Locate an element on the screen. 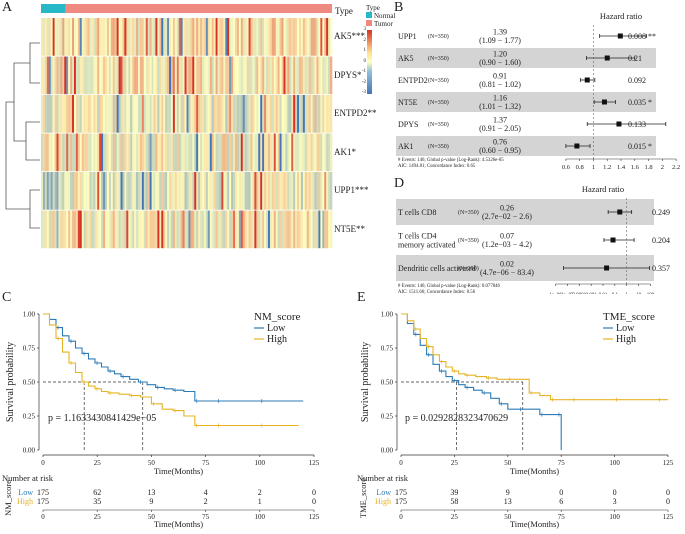 The height and width of the screenshot is (534, 685). km-y-label: Survival probability is located at coordinates (10, 382).